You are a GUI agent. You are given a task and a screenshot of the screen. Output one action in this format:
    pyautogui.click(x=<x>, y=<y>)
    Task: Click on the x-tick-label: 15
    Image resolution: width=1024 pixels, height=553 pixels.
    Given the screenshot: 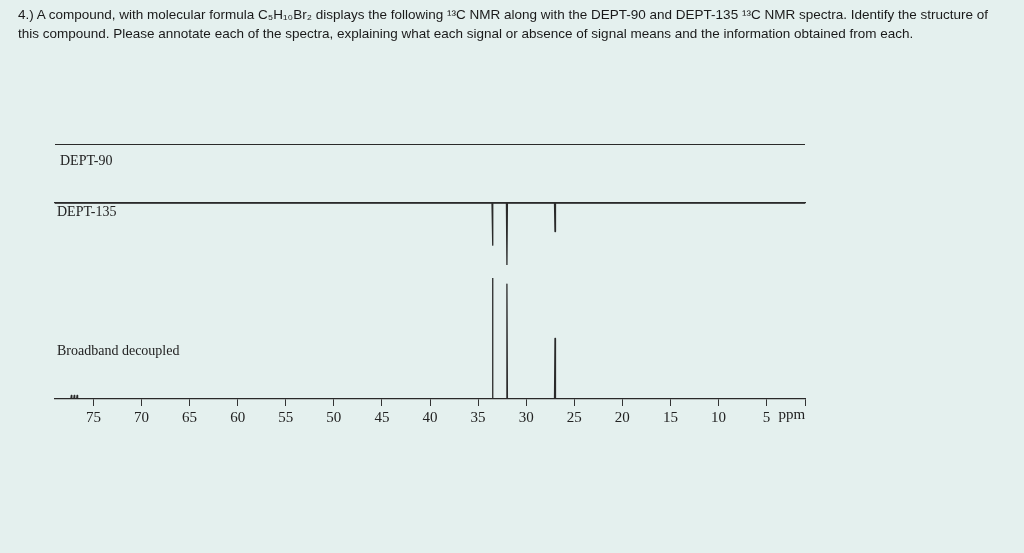 What is the action you would take?
    pyautogui.click(x=670, y=416)
    